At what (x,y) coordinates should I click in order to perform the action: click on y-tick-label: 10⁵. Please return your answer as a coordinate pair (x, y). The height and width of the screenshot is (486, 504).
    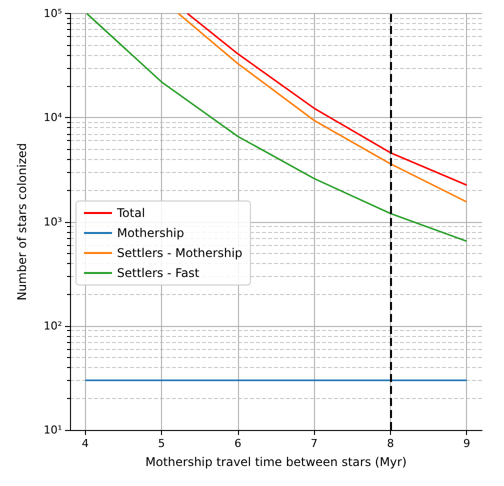
    Looking at the image, I should click on (53, 13).